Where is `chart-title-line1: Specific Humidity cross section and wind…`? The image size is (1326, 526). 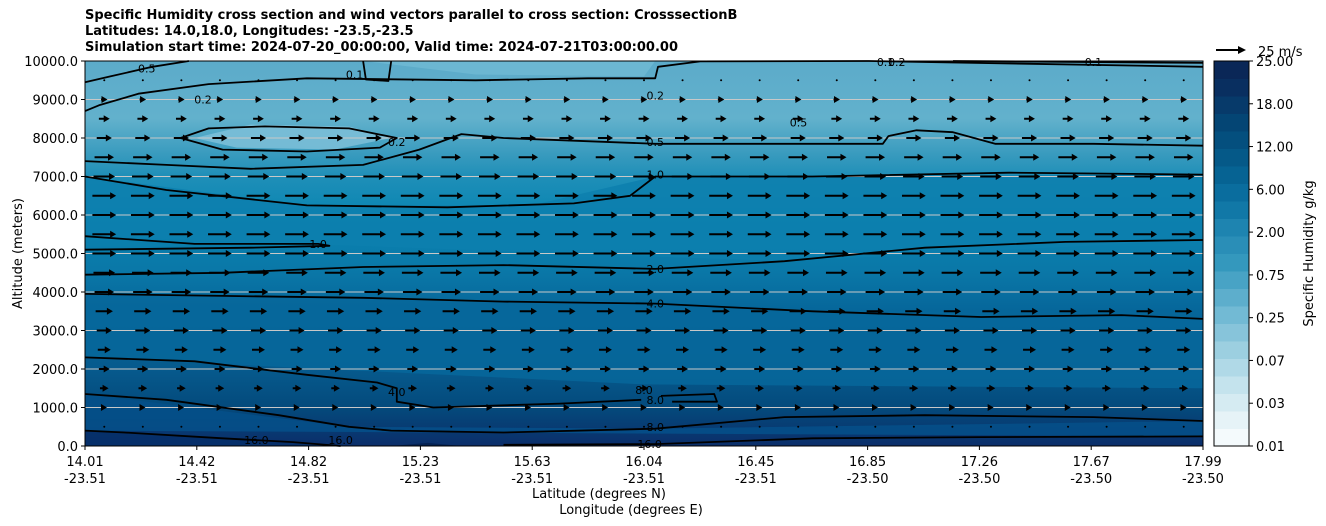
chart-title-line1: Specific Humidity cross section and wind… is located at coordinates (411, 15).